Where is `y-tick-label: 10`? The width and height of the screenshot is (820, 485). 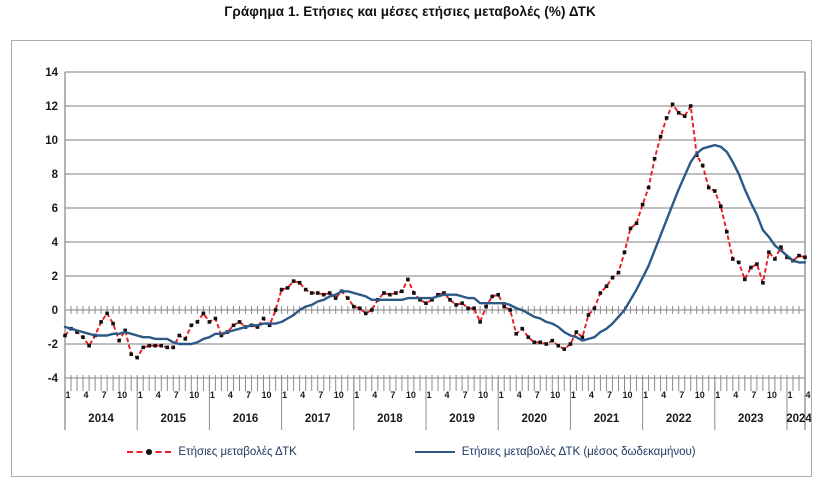 y-tick-label: 10 is located at coordinates (51, 141).